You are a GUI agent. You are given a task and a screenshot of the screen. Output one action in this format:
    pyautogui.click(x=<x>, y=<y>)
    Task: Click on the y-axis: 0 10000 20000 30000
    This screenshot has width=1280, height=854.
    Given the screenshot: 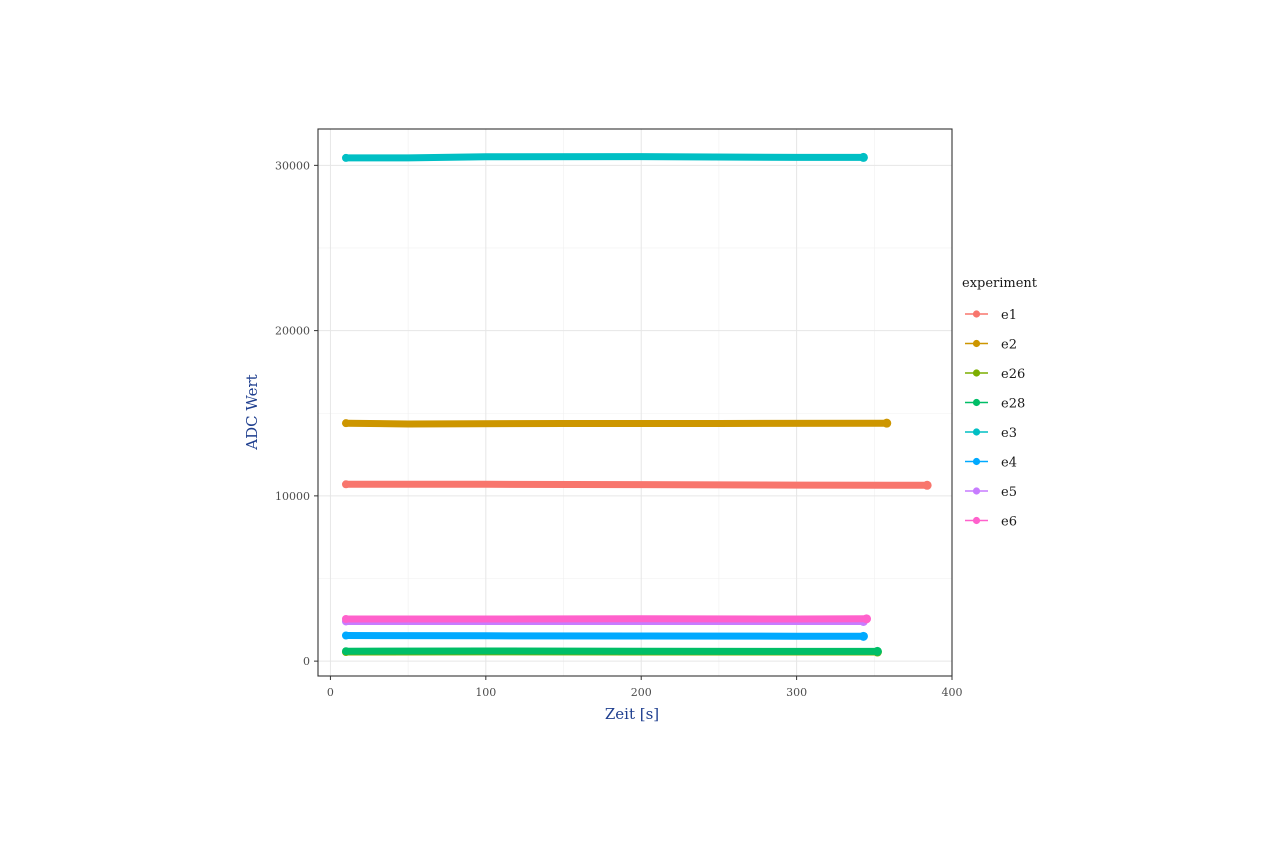 What is the action you would take?
    pyautogui.click(x=296, y=413)
    